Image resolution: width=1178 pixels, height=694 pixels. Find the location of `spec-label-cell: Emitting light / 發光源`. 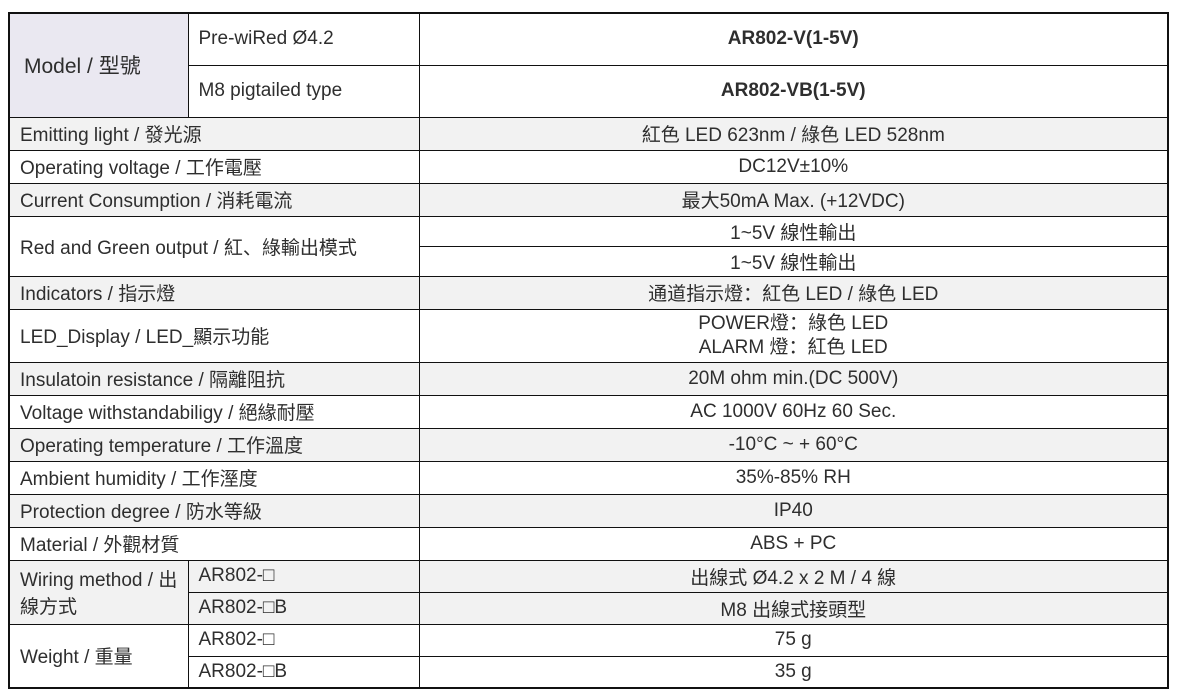

spec-label-cell: Emitting light / 發光源 is located at coordinates (214, 133).